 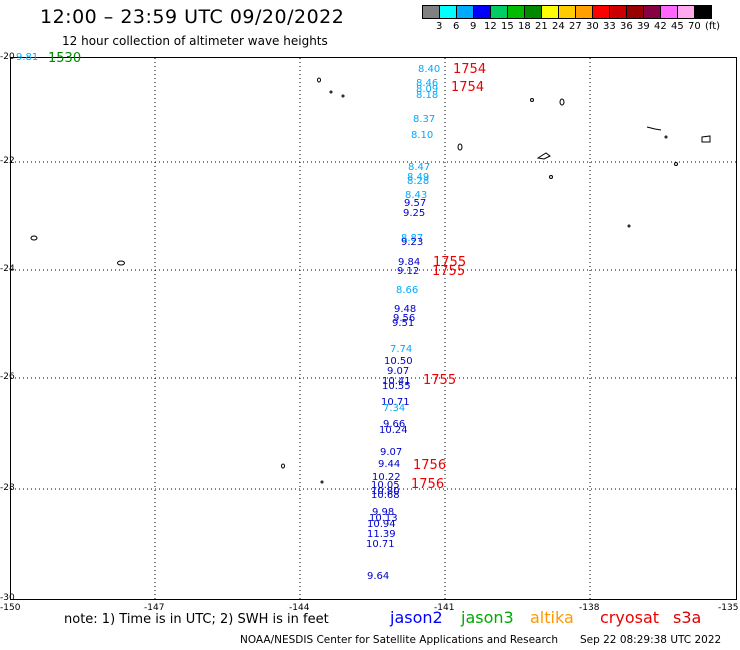 I want to click on satellite-legend-s3a: s3a, so click(x=687, y=617).